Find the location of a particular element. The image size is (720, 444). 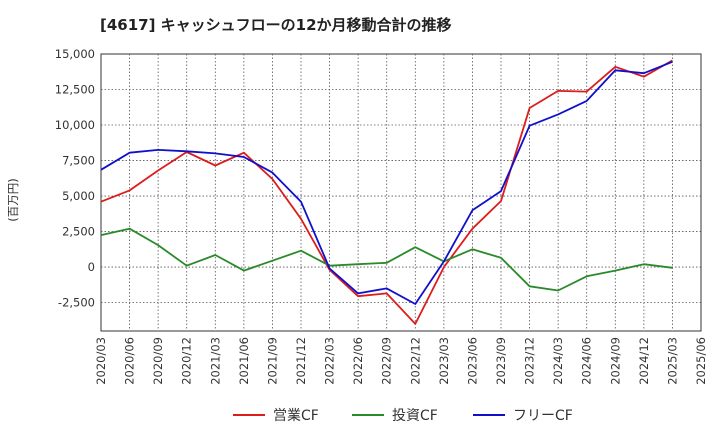

x-tick-label: 2025/06 is located at coordinates (701, 361).